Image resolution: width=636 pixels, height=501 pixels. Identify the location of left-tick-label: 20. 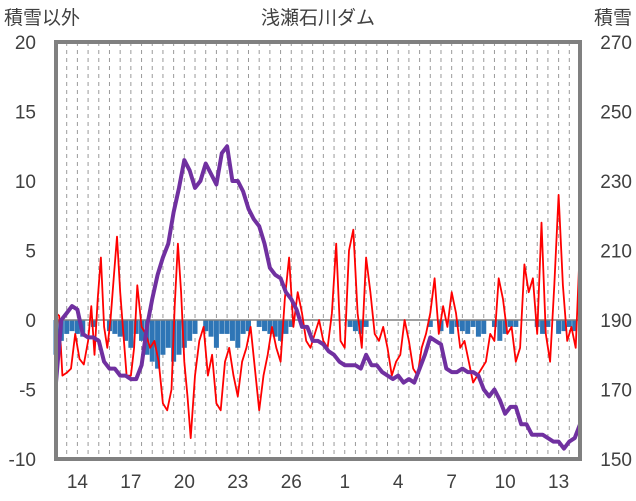
(25, 43).